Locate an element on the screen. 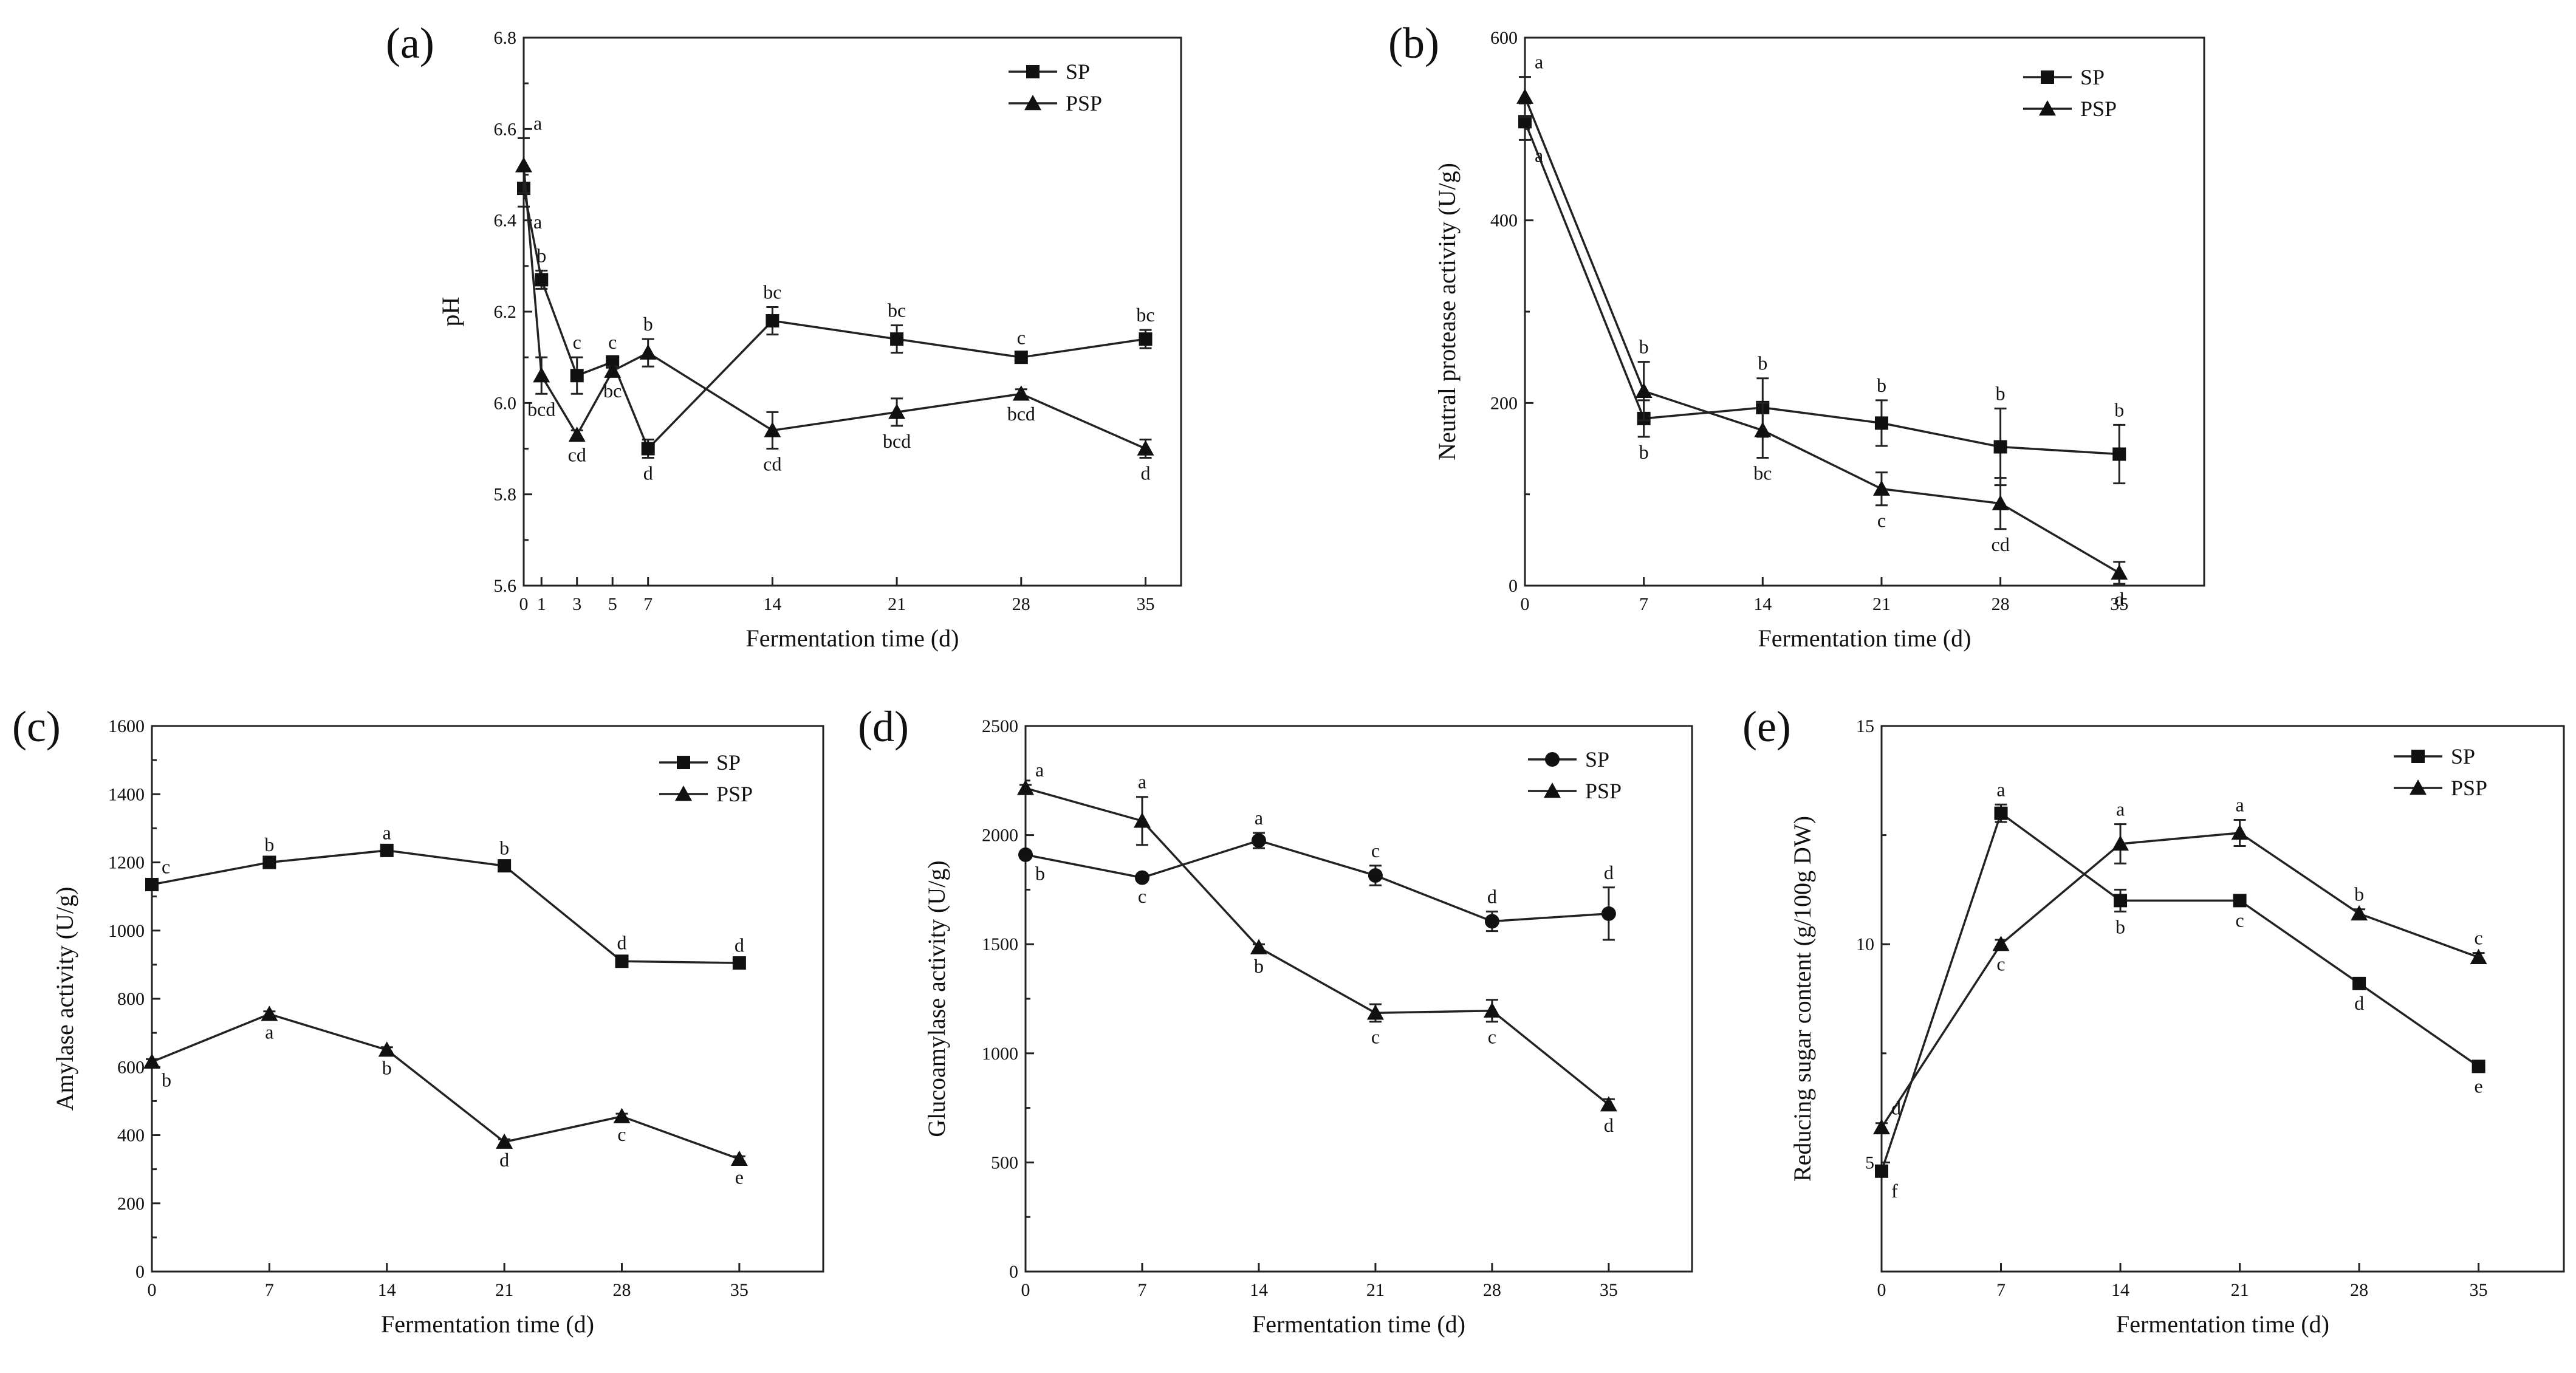 The height and width of the screenshot is (1373, 2576). y-tick-label: 500 is located at coordinates (1005, 1163).